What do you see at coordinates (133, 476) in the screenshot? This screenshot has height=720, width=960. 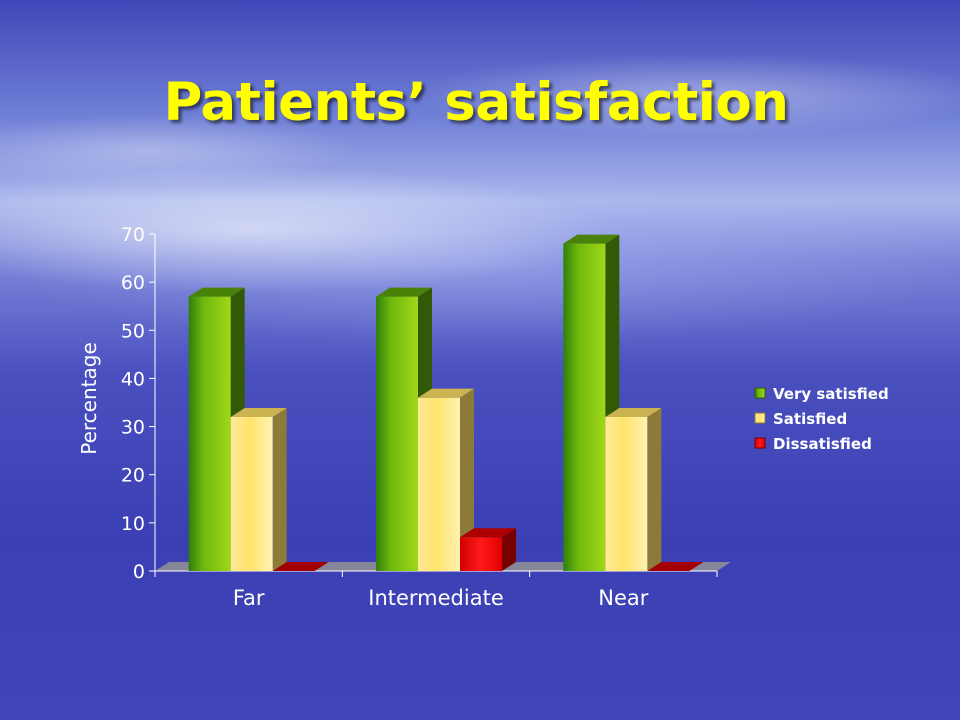 I see `y-tick-label: 20` at bounding box center [133, 476].